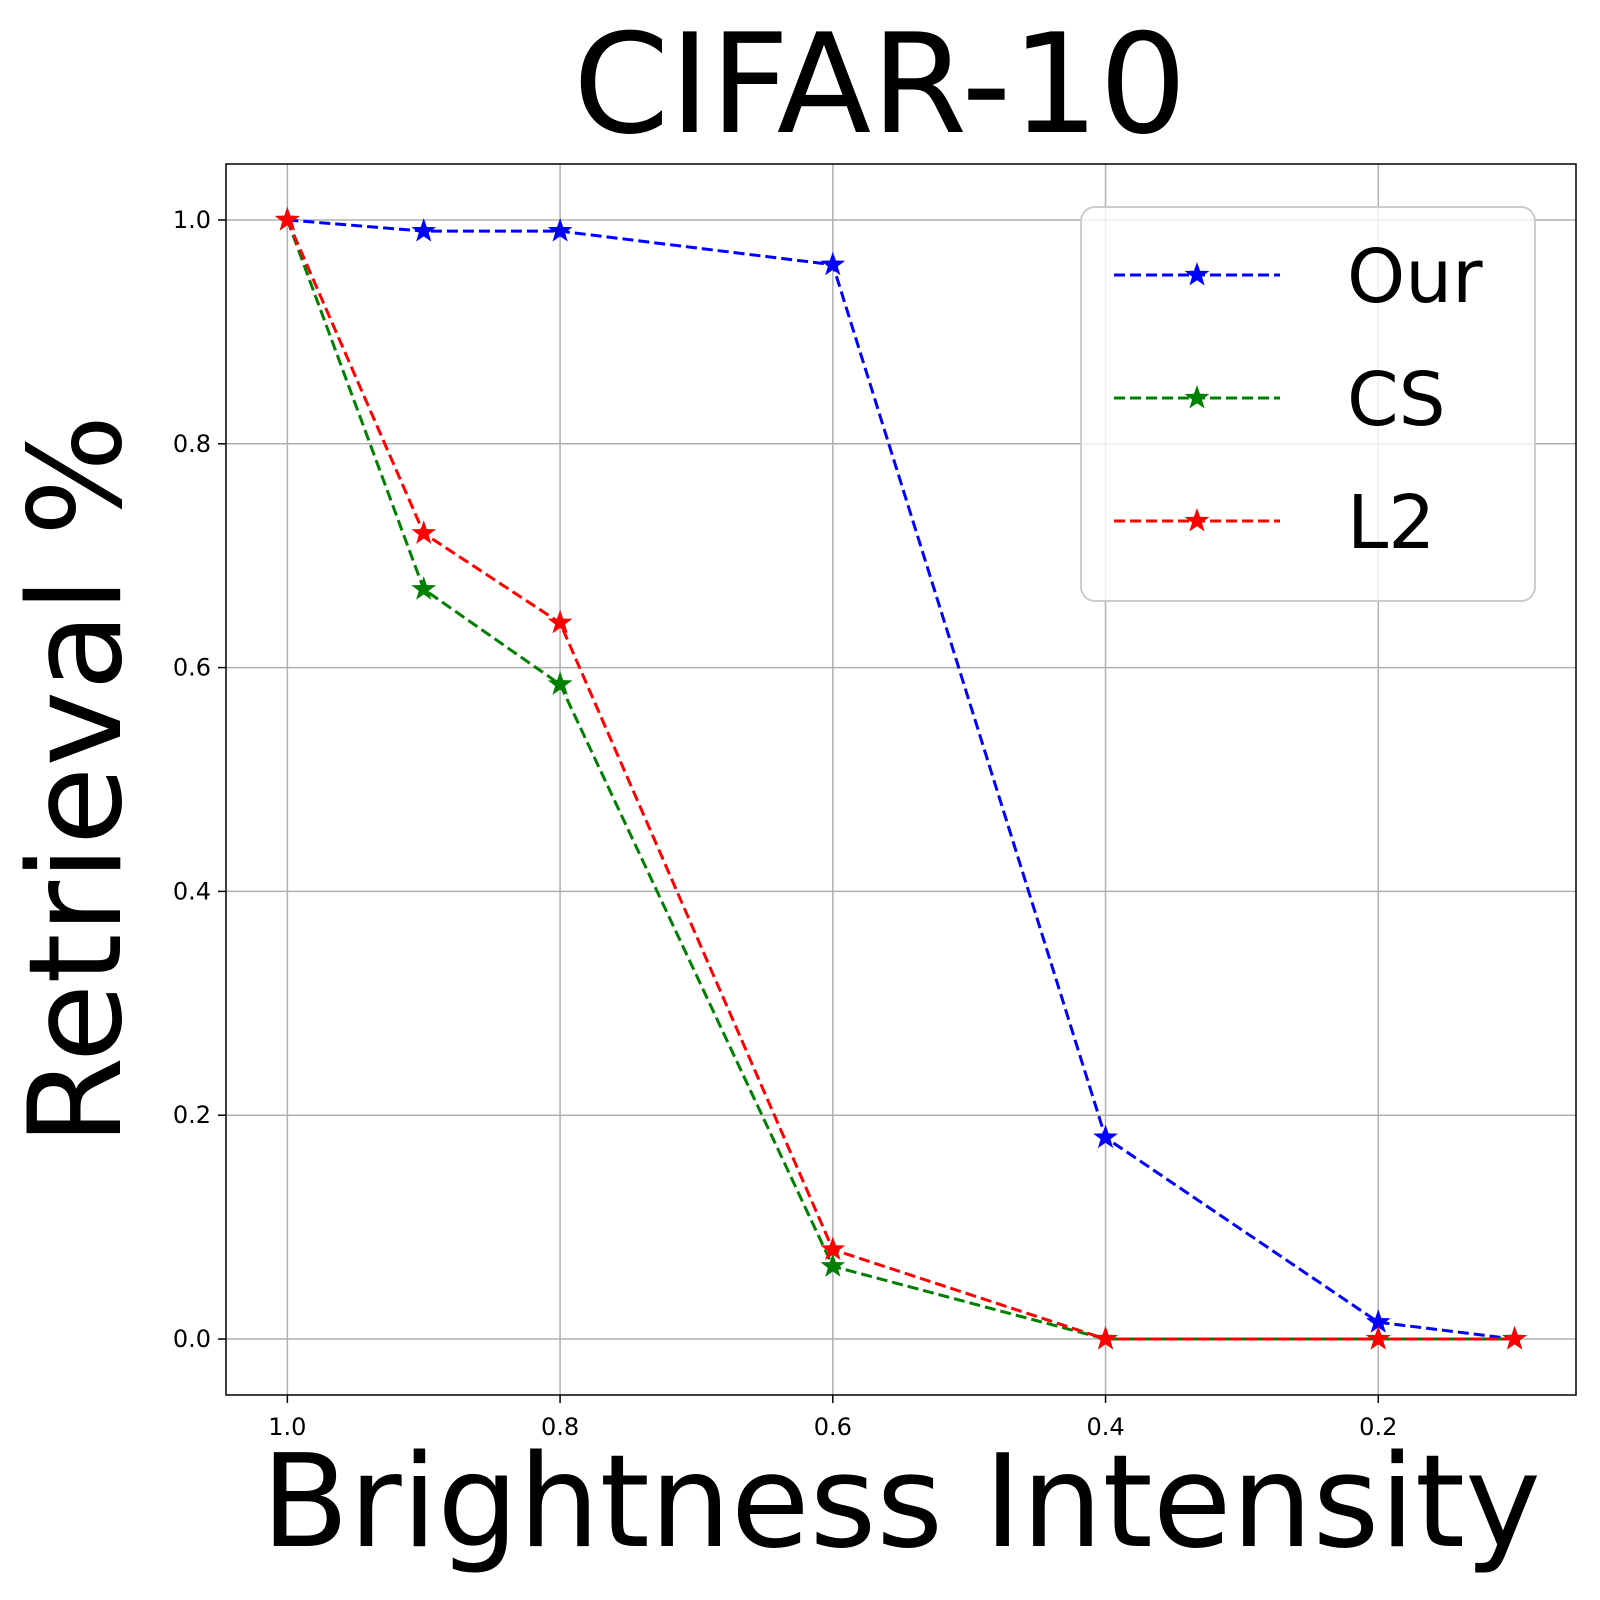 The width and height of the screenshot is (1600, 1600). What do you see at coordinates (560, 1427) in the screenshot?
I see `x-tick-label: 0.8` at bounding box center [560, 1427].